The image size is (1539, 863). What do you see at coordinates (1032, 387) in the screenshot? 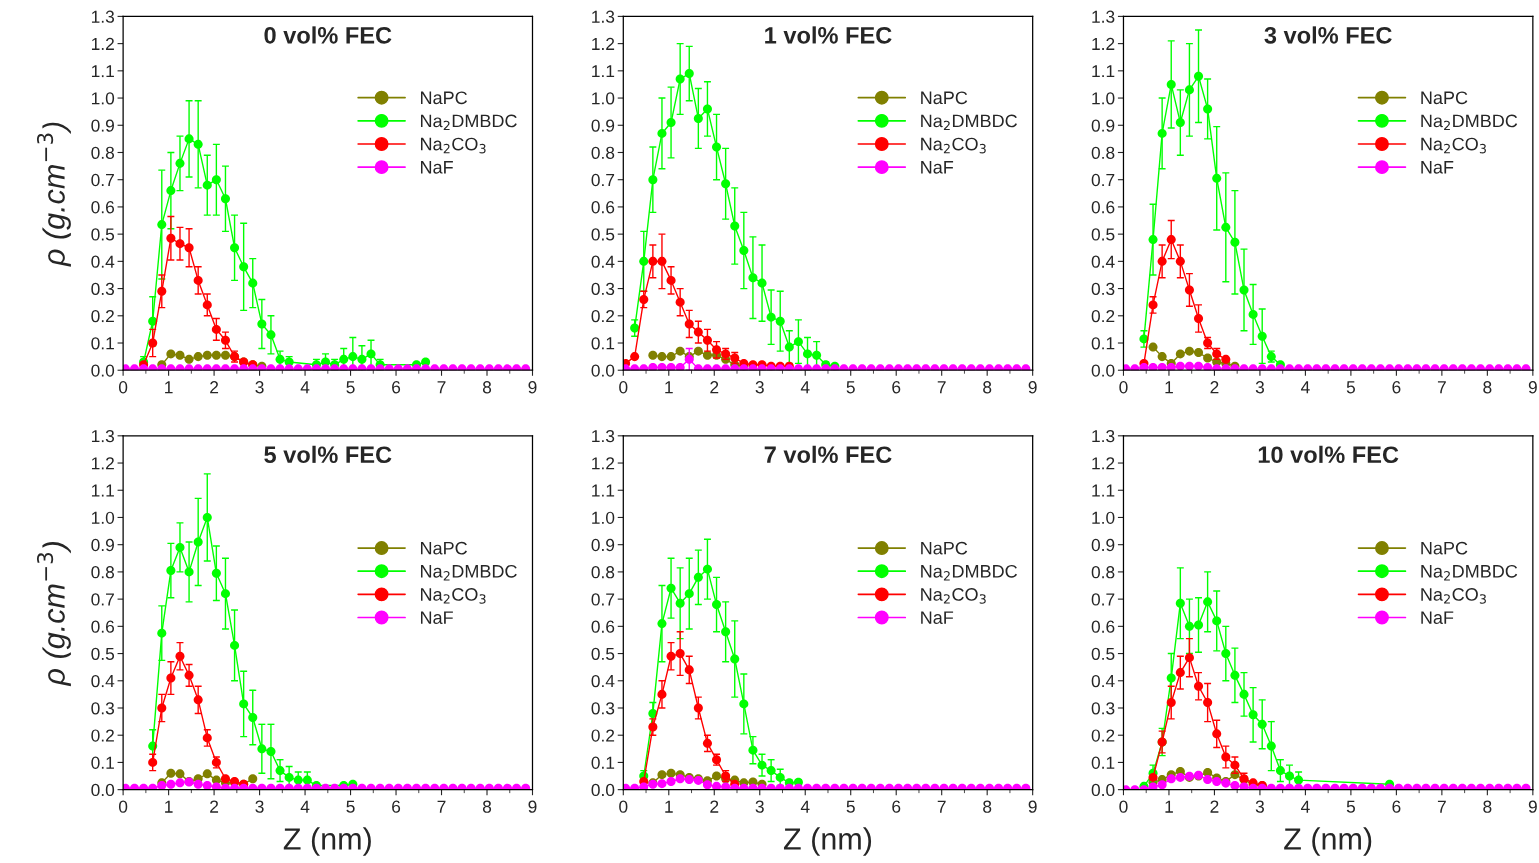
I see `x-tick-label: 9` at bounding box center [1032, 387].